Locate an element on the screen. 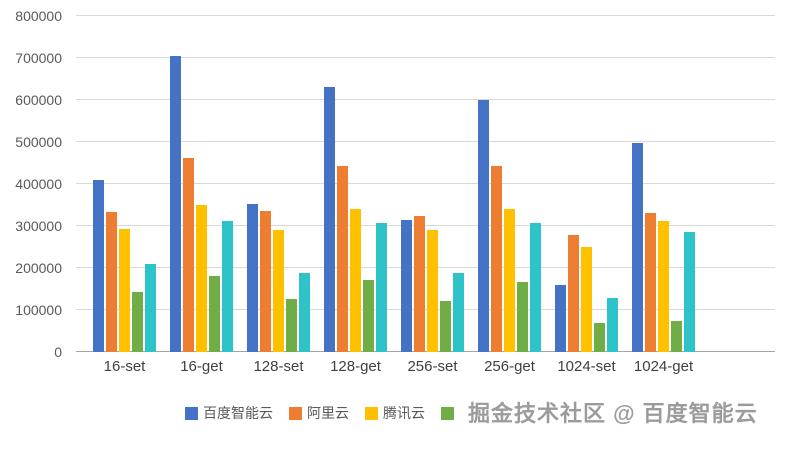 This screenshot has width=798, height=449. y-tick-label: 300000 is located at coordinates (38, 226).